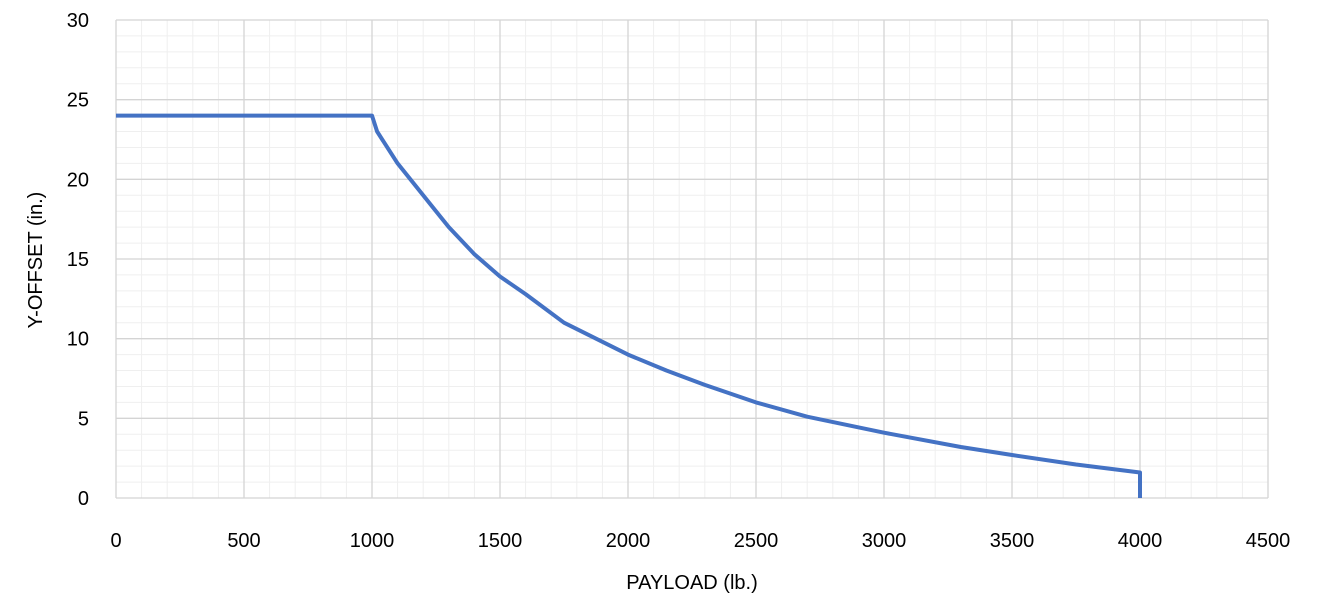 This screenshot has width=1332, height=599. Describe the element at coordinates (692, 583) in the screenshot. I see `x-axis-title: PAYLOAD (lb.)` at that location.